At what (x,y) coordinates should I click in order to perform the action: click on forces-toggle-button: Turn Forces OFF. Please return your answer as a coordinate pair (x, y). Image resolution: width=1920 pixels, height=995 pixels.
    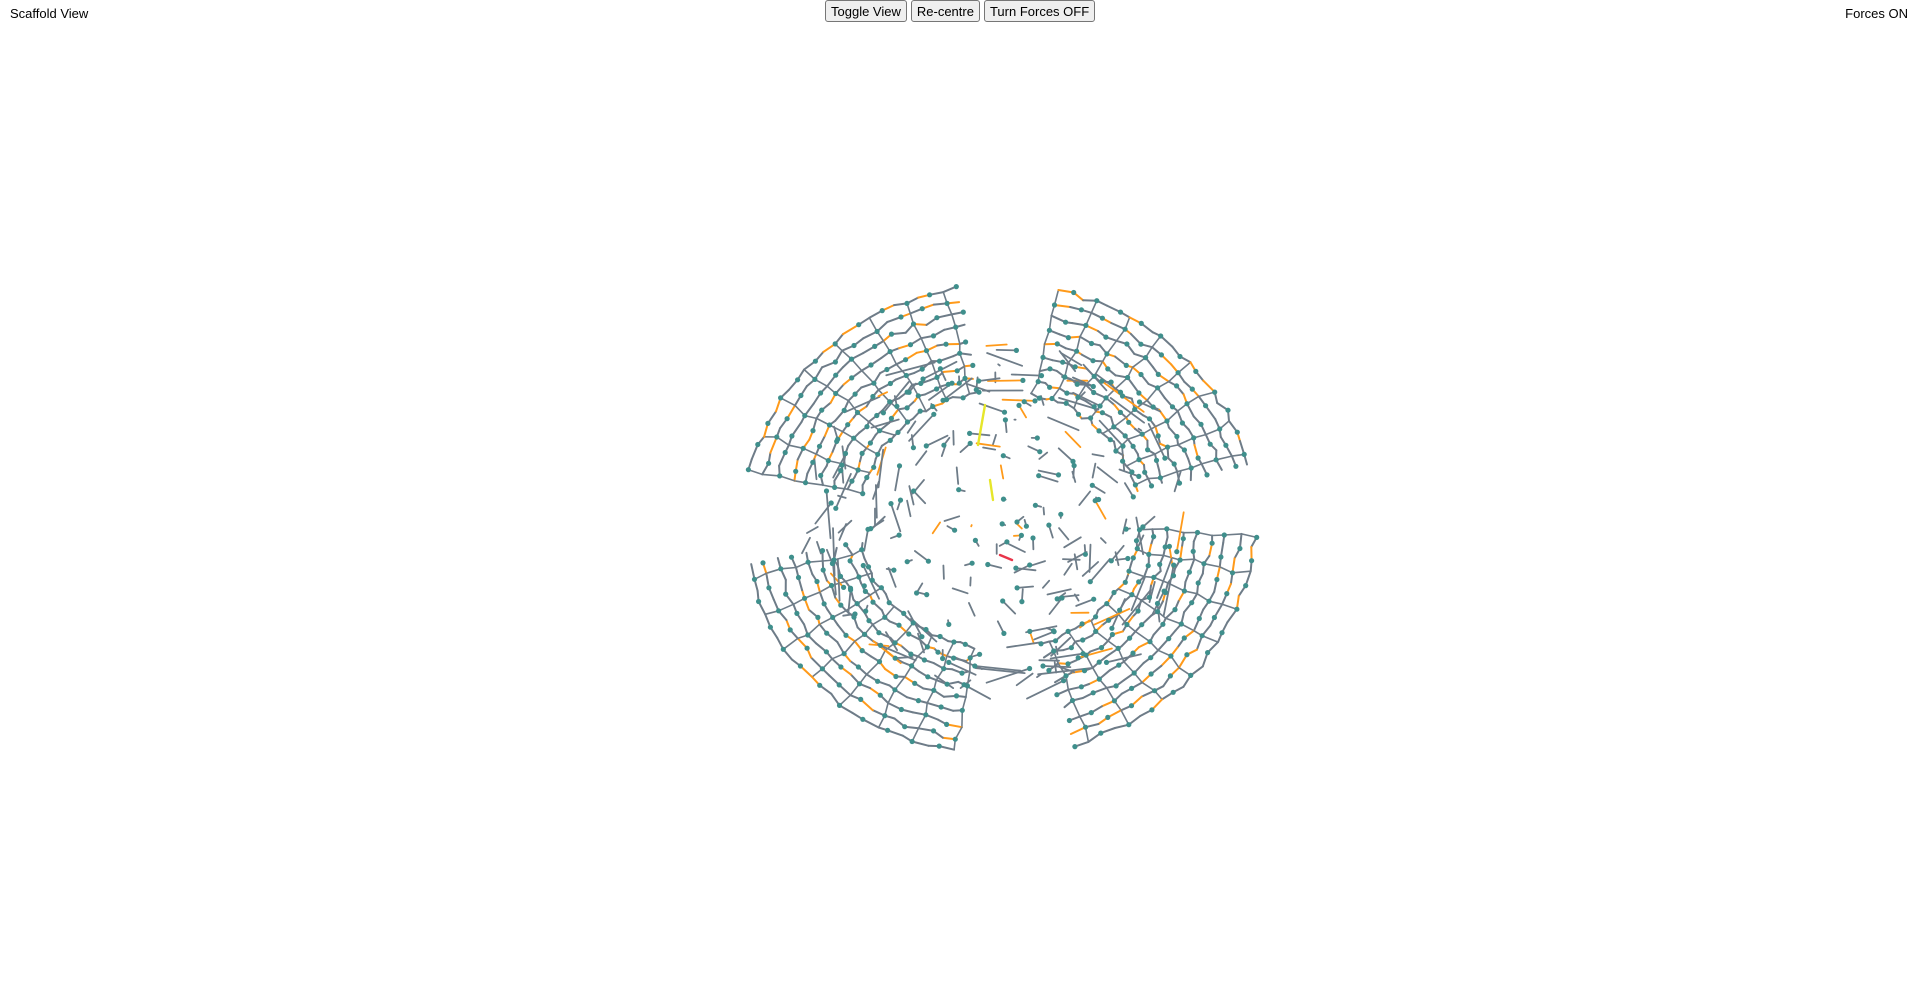
    Looking at the image, I should click on (1039, 11).